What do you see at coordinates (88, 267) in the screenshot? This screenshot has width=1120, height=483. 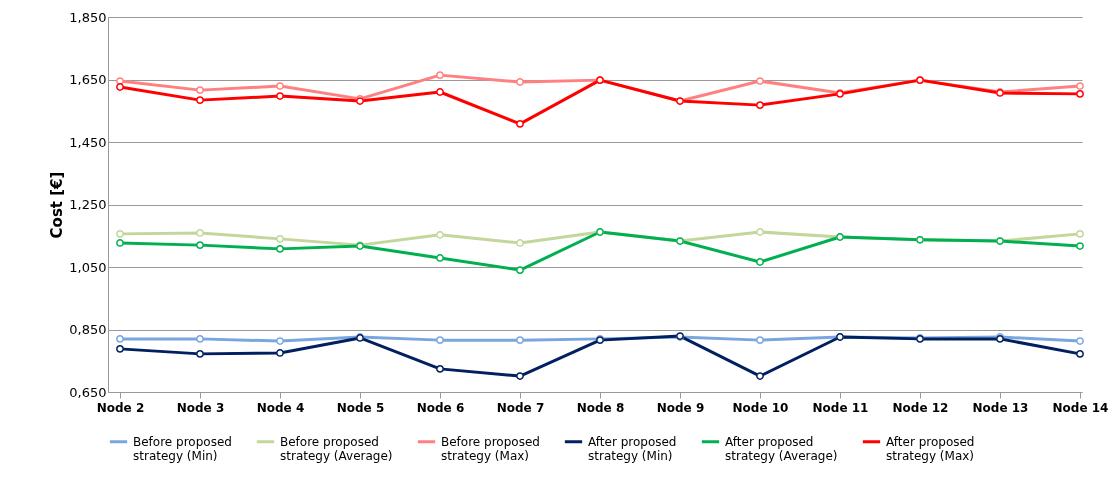 I see `y-tick-label: 1,050` at bounding box center [88, 267].